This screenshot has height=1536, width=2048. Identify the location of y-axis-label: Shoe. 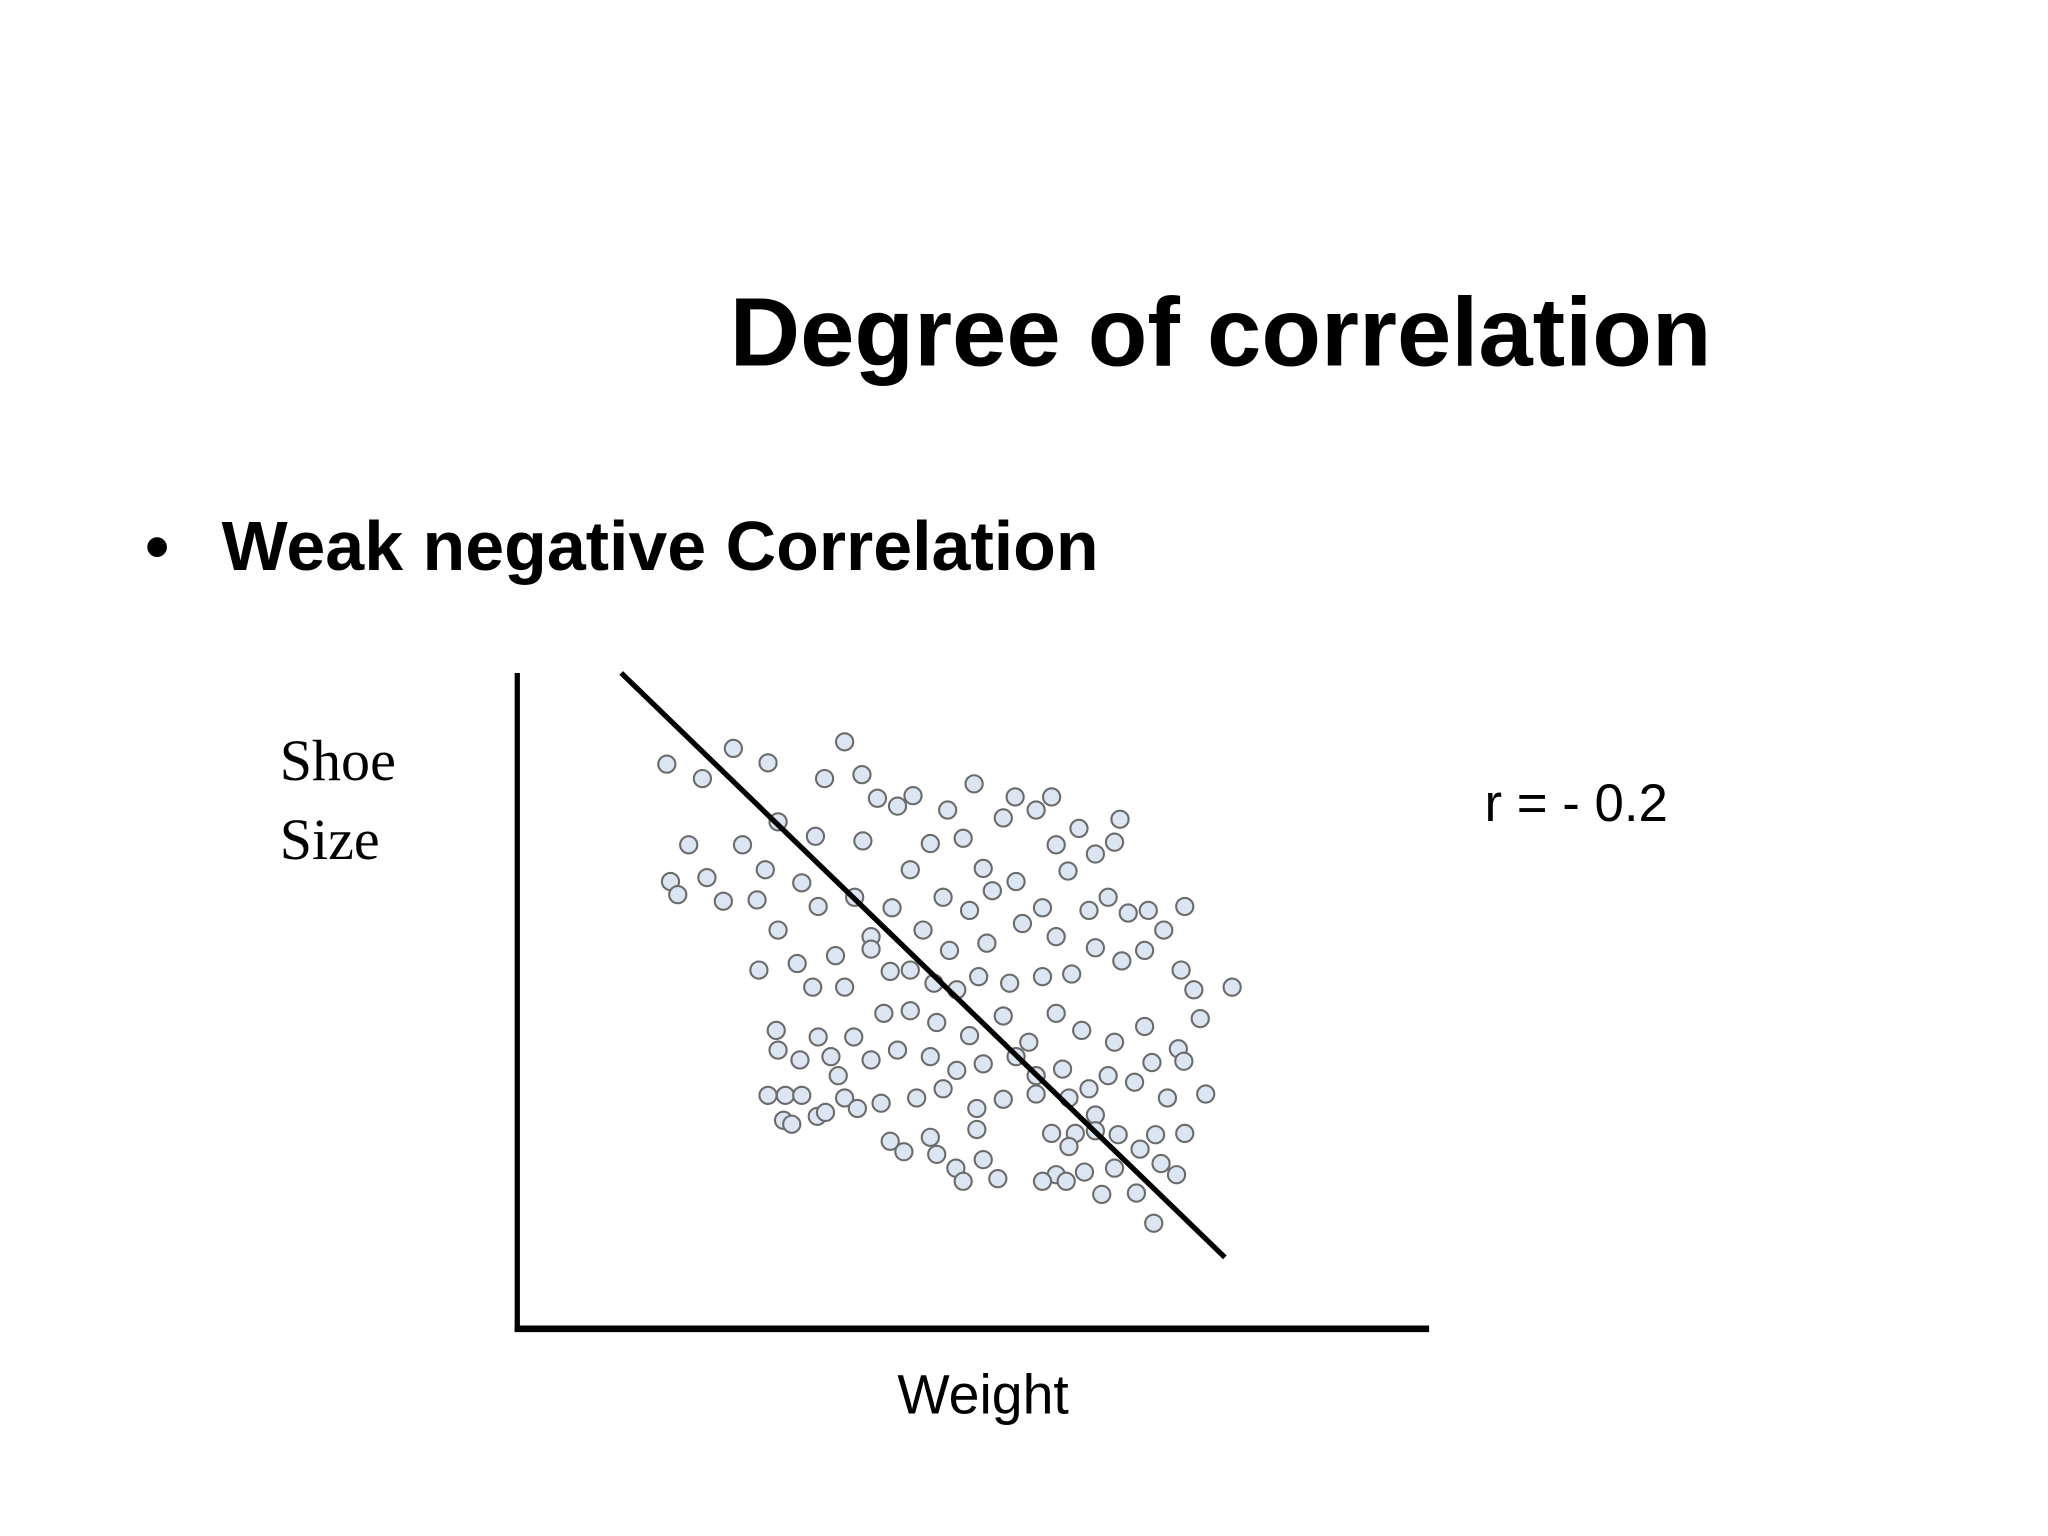
(338, 760).